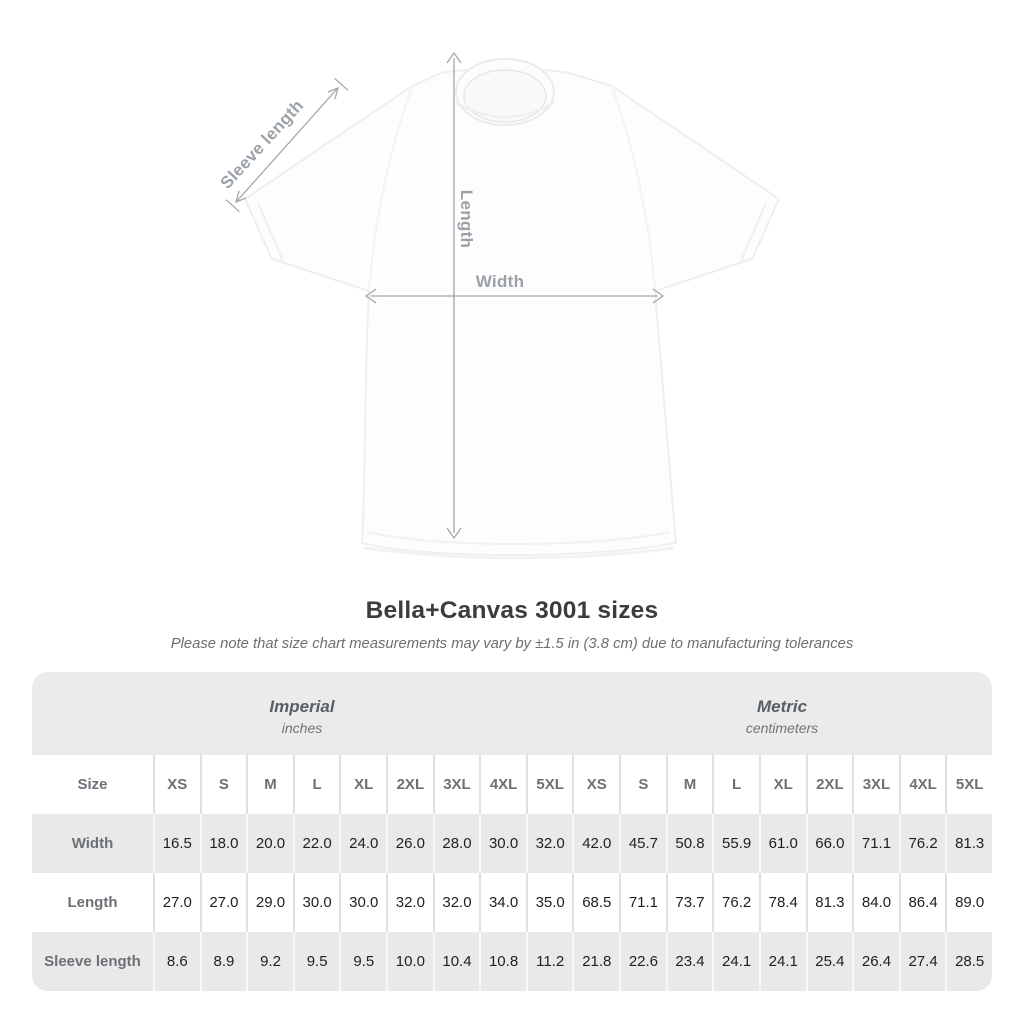 This screenshot has width=1024, height=1024. I want to click on size-column-header-imperial: 4XL, so click(502, 784).